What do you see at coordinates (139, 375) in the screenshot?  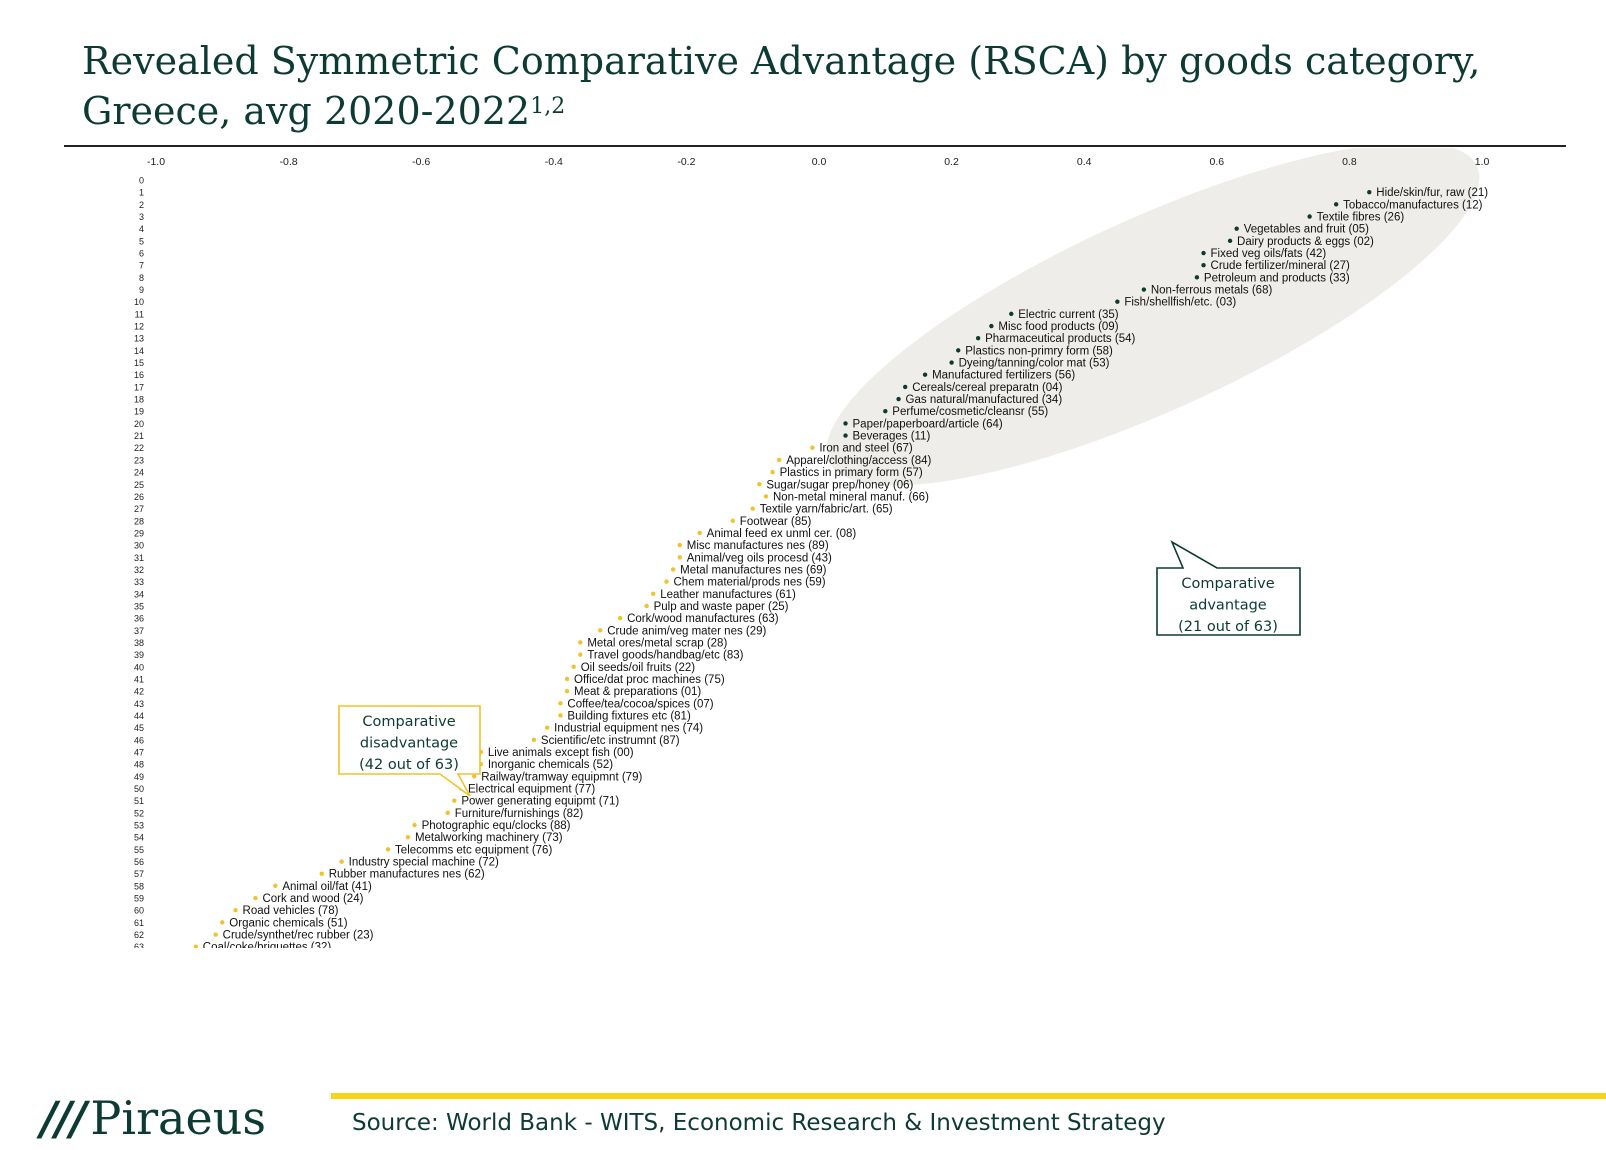 I see `y-tick-label: 16` at bounding box center [139, 375].